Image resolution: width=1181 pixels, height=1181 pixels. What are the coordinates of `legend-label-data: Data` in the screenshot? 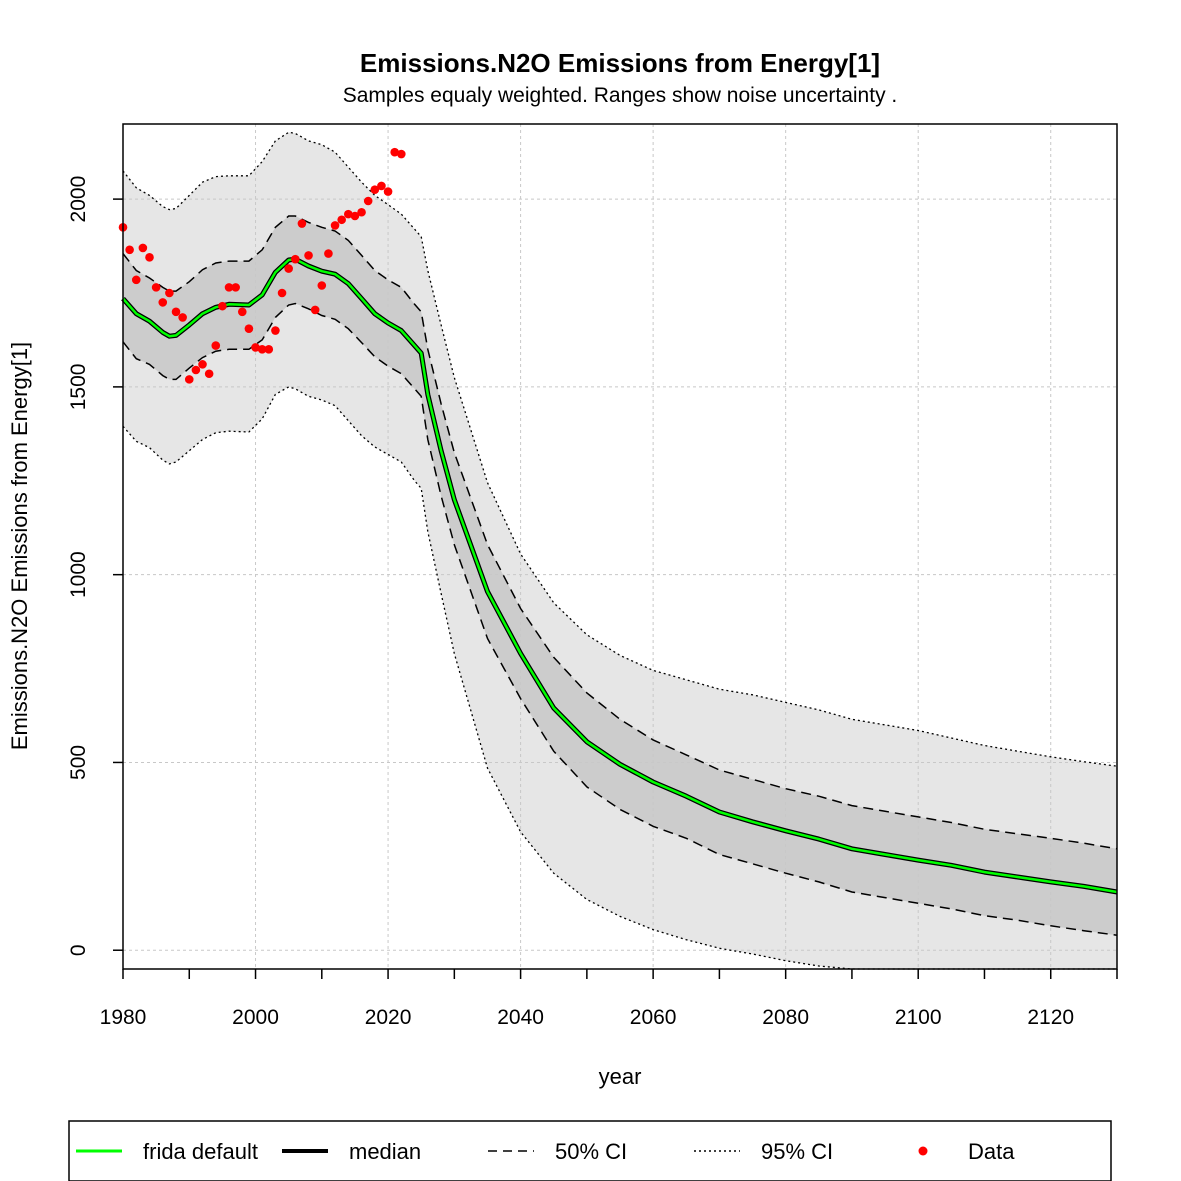 It's located at (991, 1151).